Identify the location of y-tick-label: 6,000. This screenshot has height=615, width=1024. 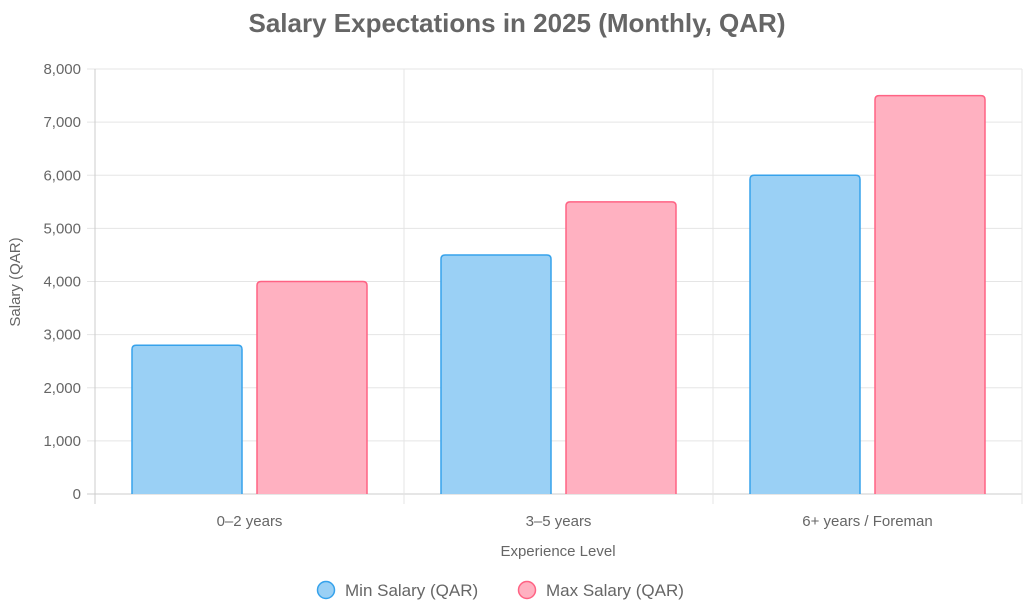
(62, 175).